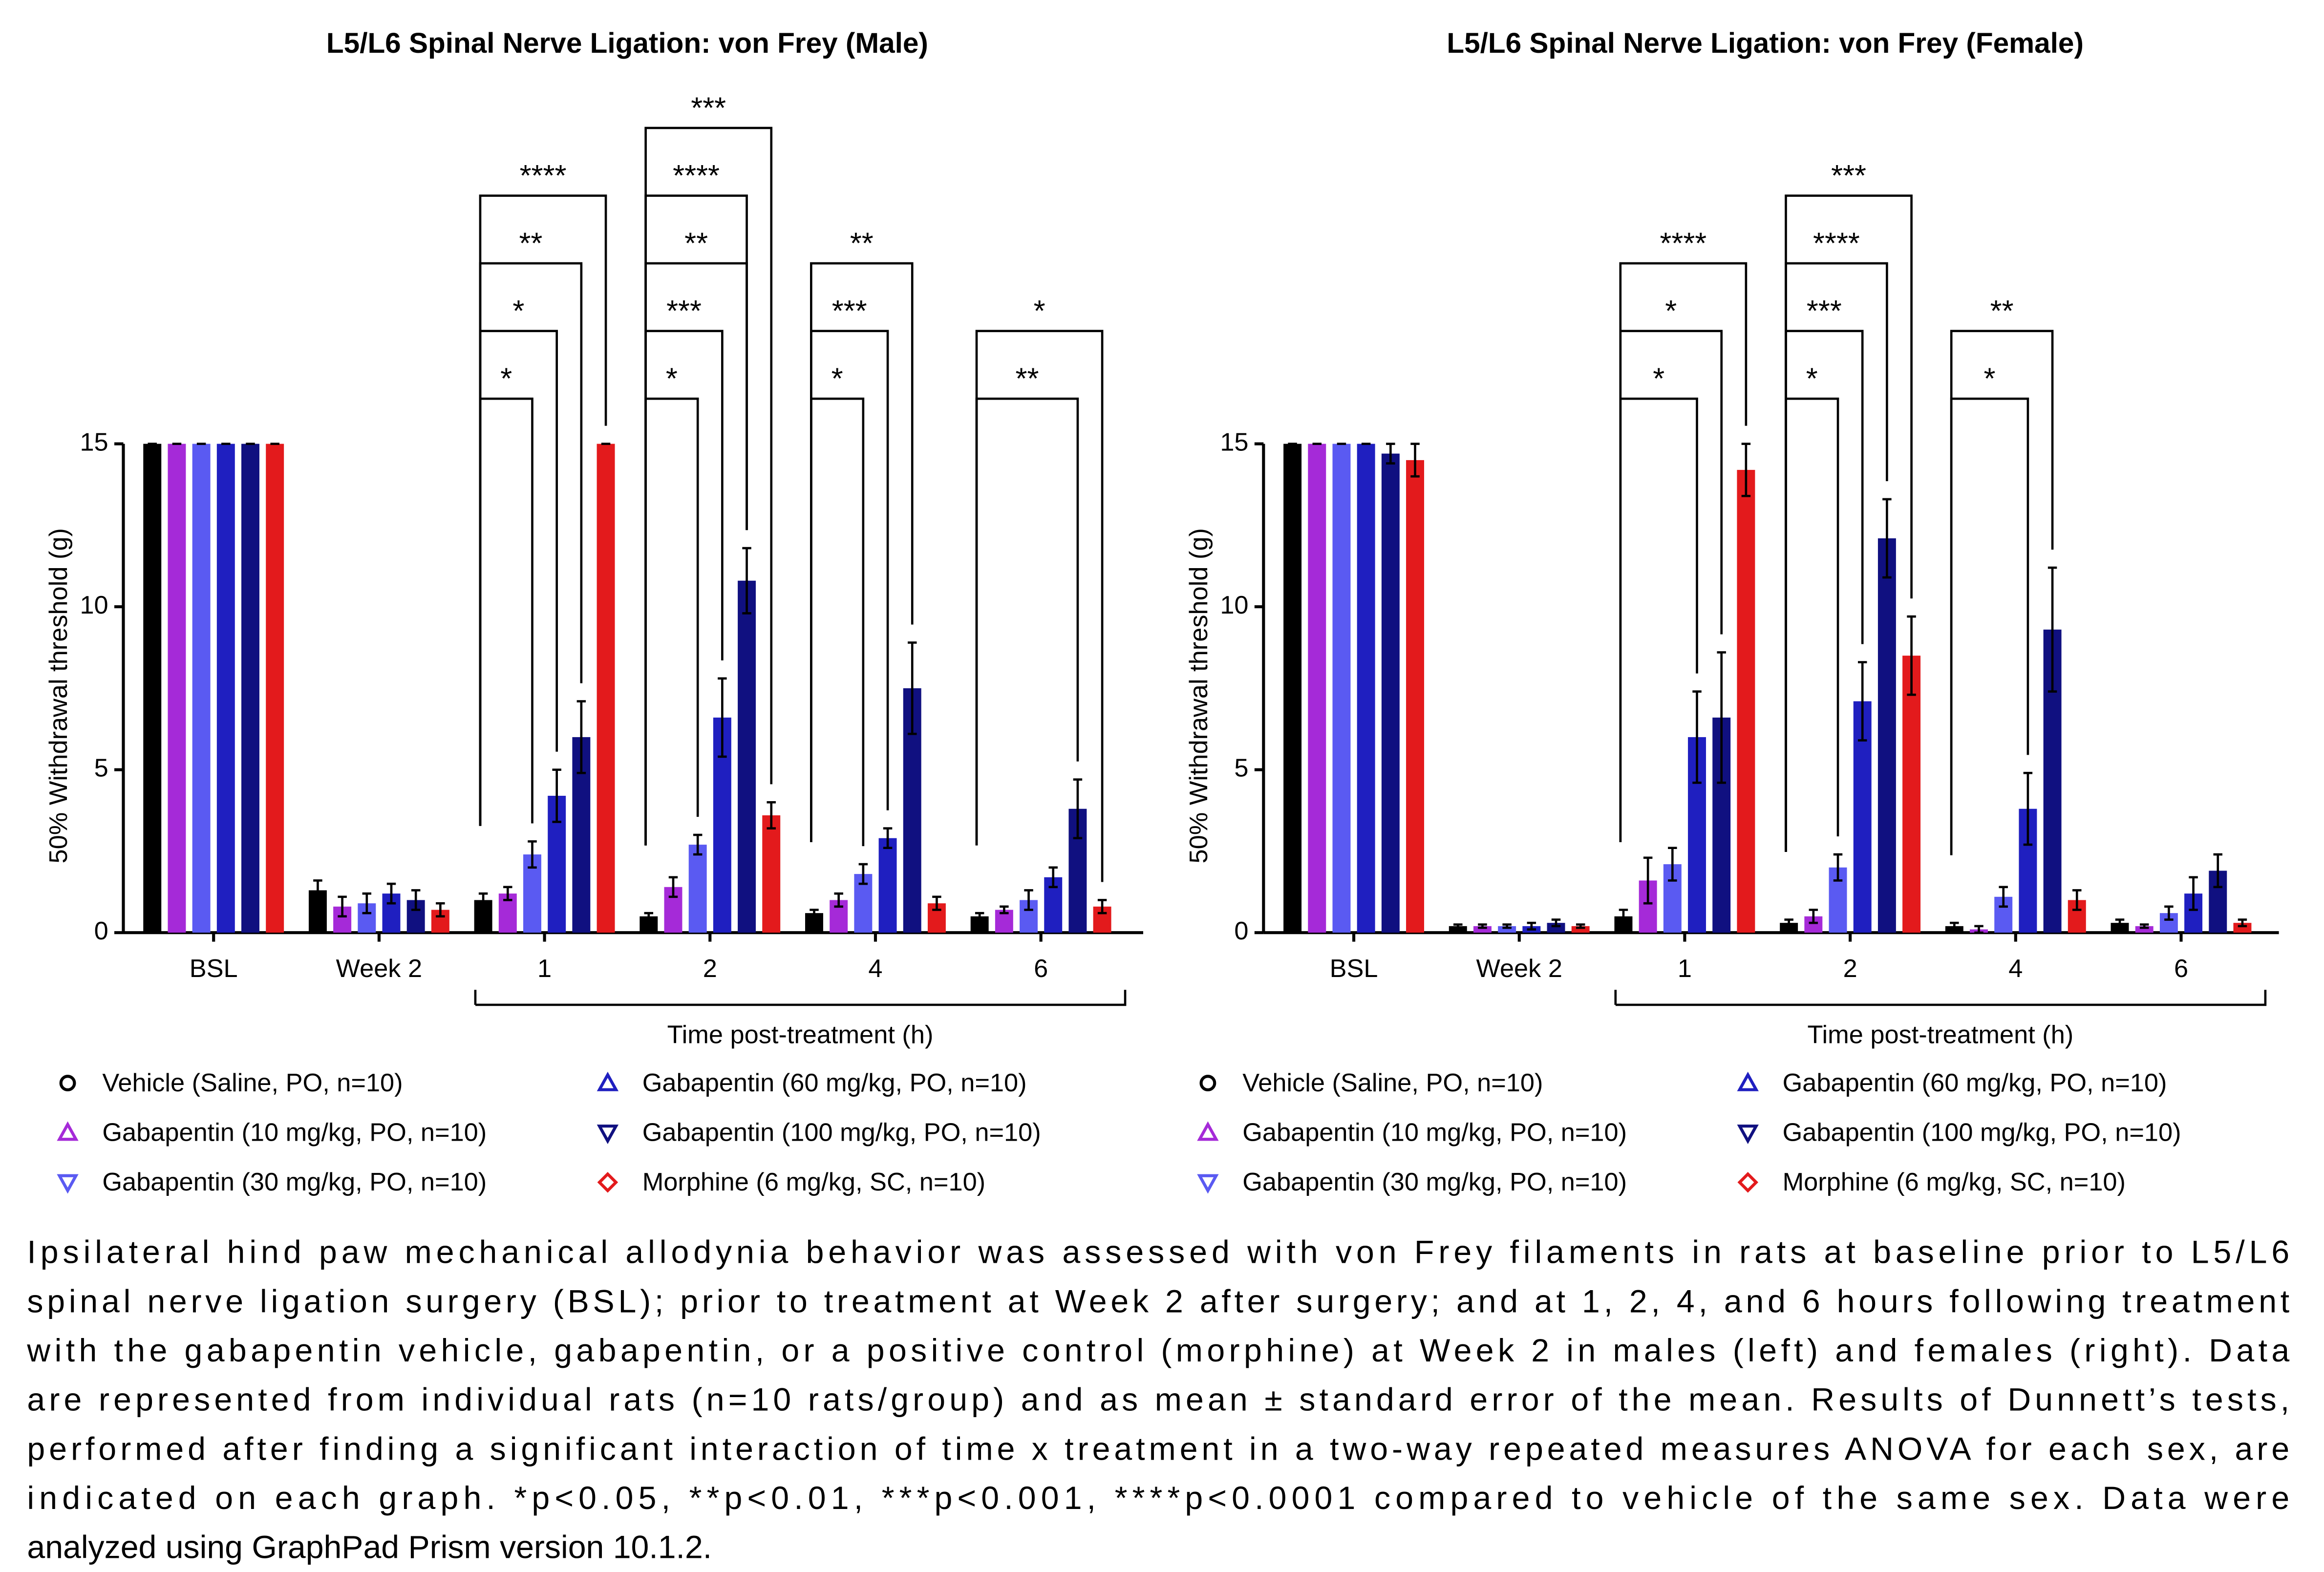  I want to click on legend-label: Gabapentin (60 mg/kg, PO, n=10), so click(835, 1083).